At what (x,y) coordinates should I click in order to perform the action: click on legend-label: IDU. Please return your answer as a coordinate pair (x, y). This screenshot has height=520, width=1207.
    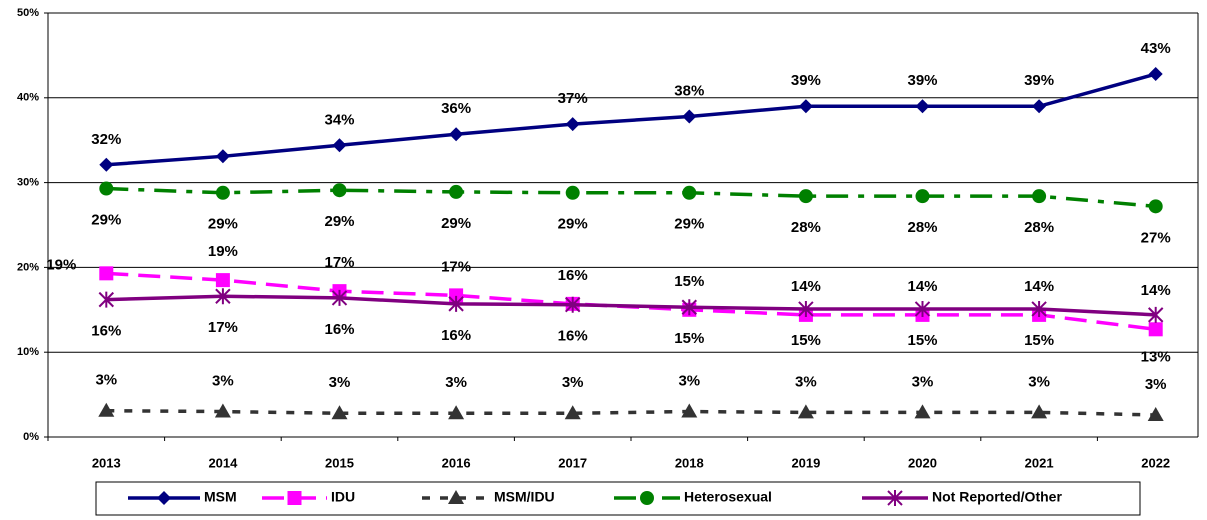
    Looking at the image, I should click on (343, 497).